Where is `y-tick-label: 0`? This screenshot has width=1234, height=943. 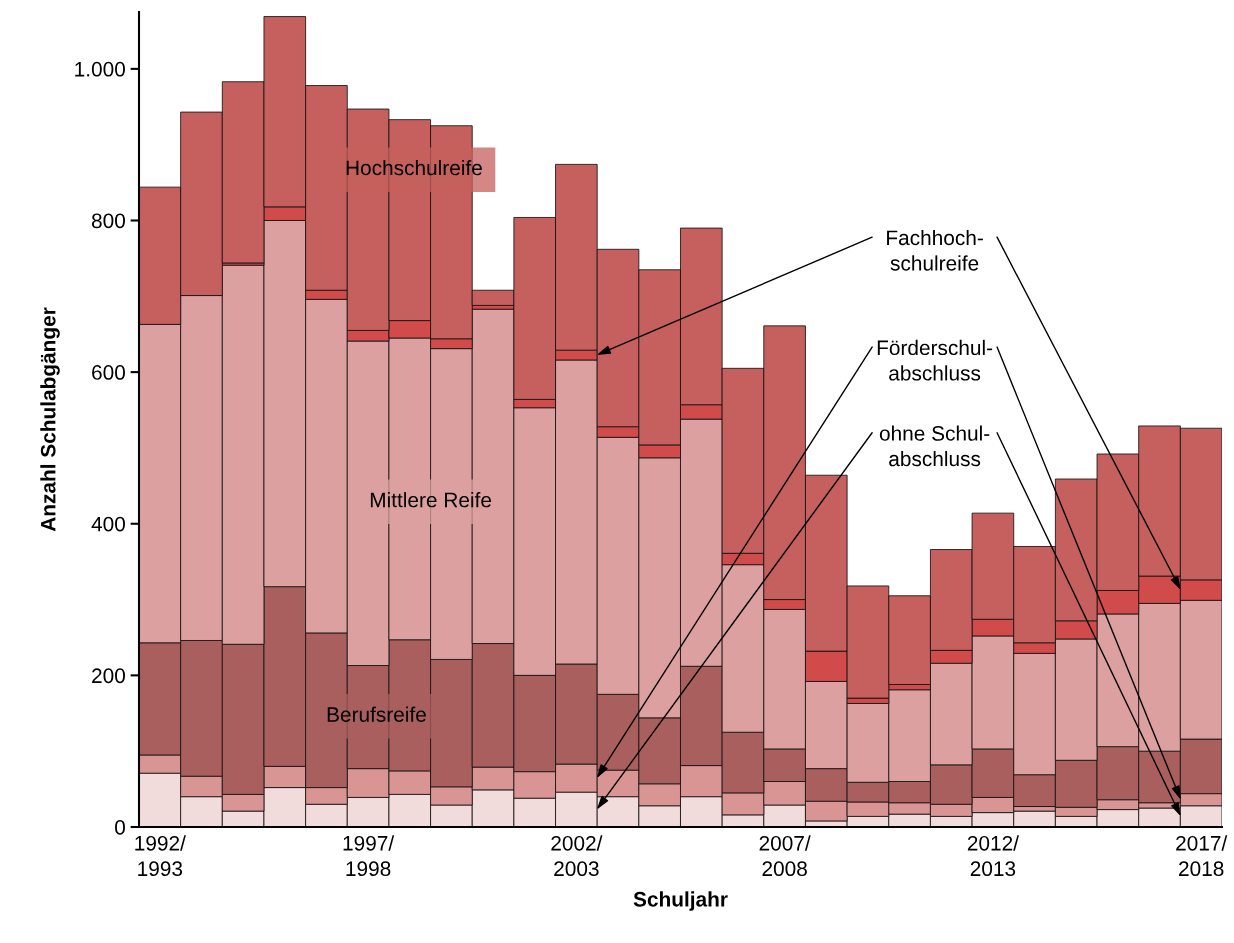 y-tick-label: 0 is located at coordinates (120, 827).